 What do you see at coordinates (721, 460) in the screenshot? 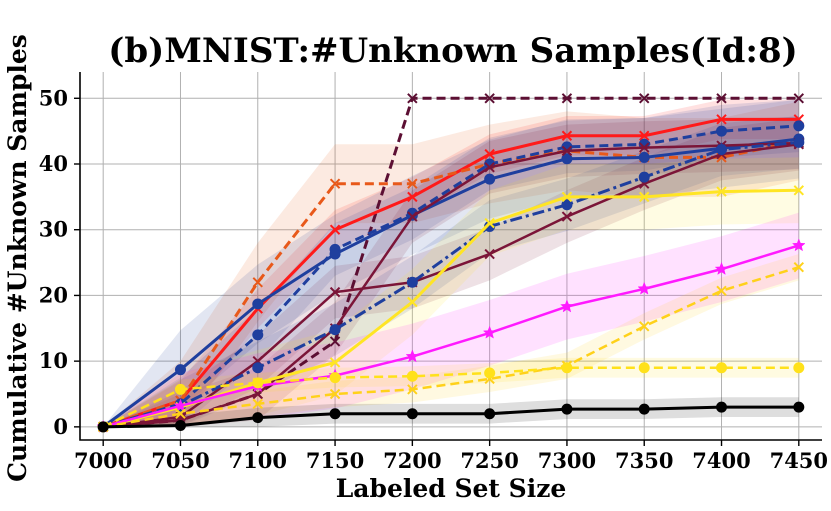
I see `x-tick-label: 7400` at bounding box center [721, 460].